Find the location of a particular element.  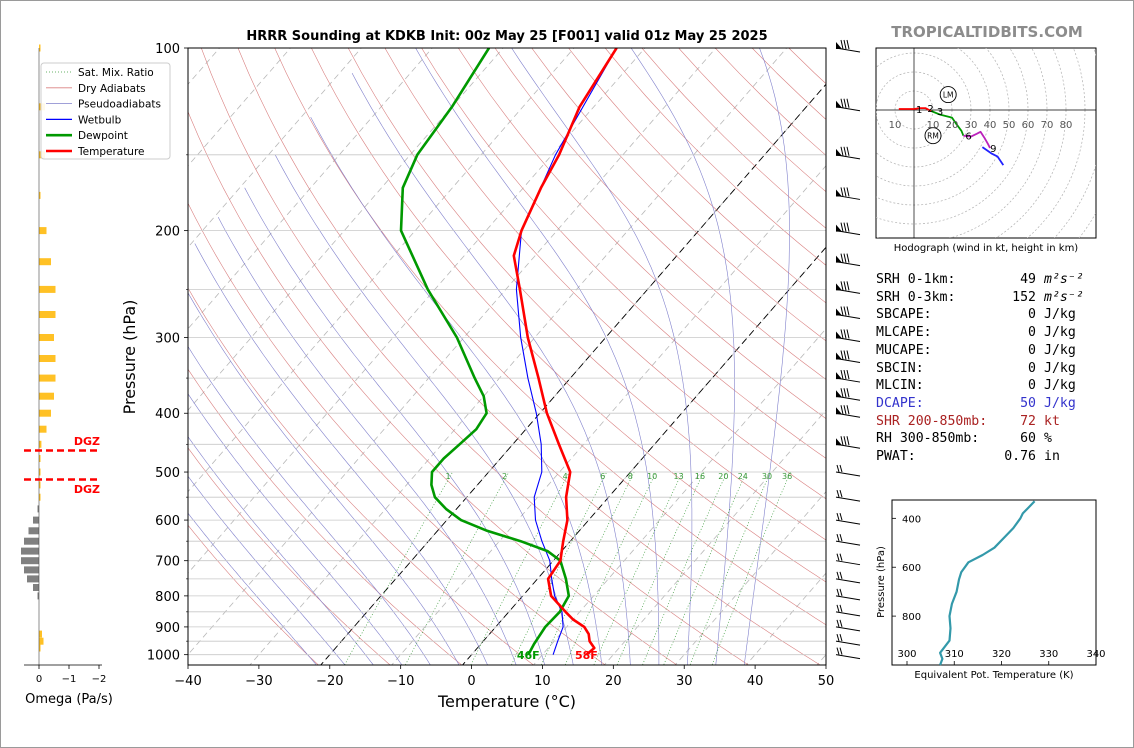

stat-row: SBCIN: 0 J/kg is located at coordinates (986, 369).